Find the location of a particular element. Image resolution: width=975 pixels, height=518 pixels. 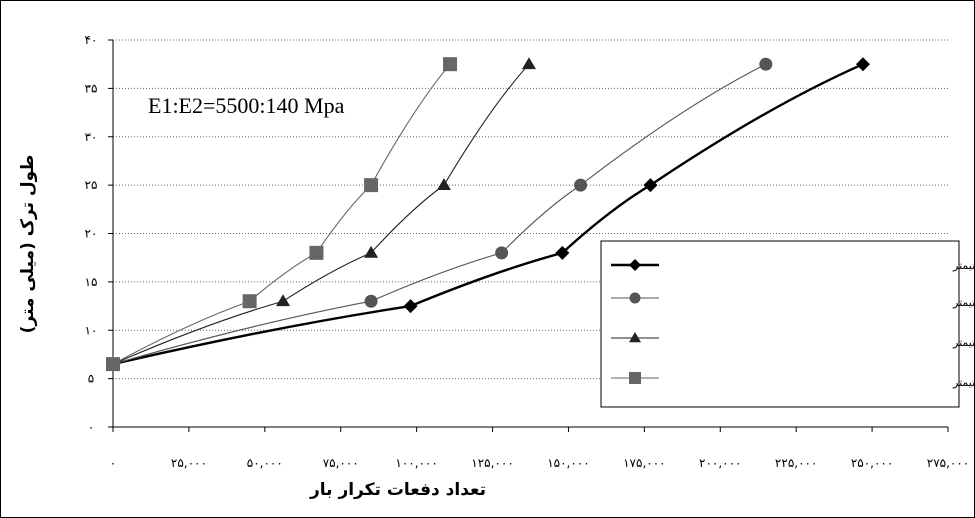

x-axis-label: تعداد دفعات تکرار بار is located at coordinates (398, 490).